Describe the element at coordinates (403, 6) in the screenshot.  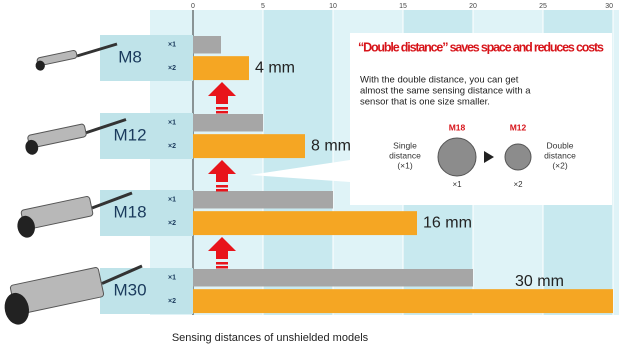
I see `x-tick-label: 15` at that location.